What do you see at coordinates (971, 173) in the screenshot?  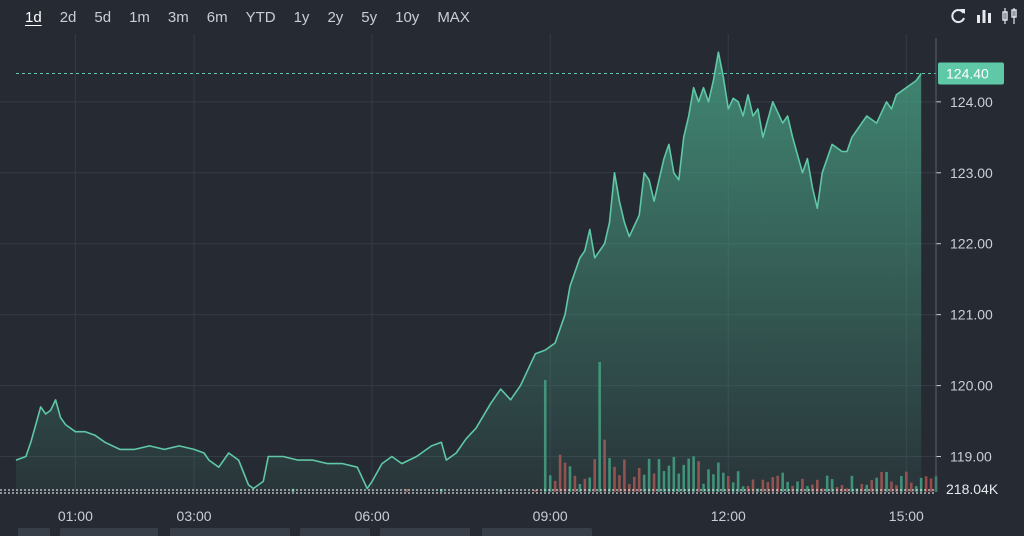 I see `y-tick-label: 123.00` at bounding box center [971, 173].